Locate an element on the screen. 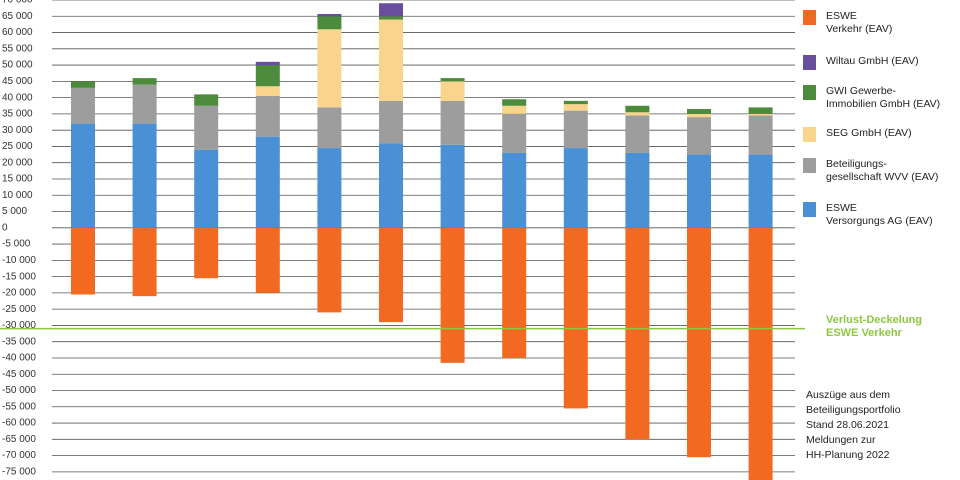 Image resolution: width=960 pixels, height=480 pixels. y-tick-label: 25 000 is located at coordinates (17, 146).